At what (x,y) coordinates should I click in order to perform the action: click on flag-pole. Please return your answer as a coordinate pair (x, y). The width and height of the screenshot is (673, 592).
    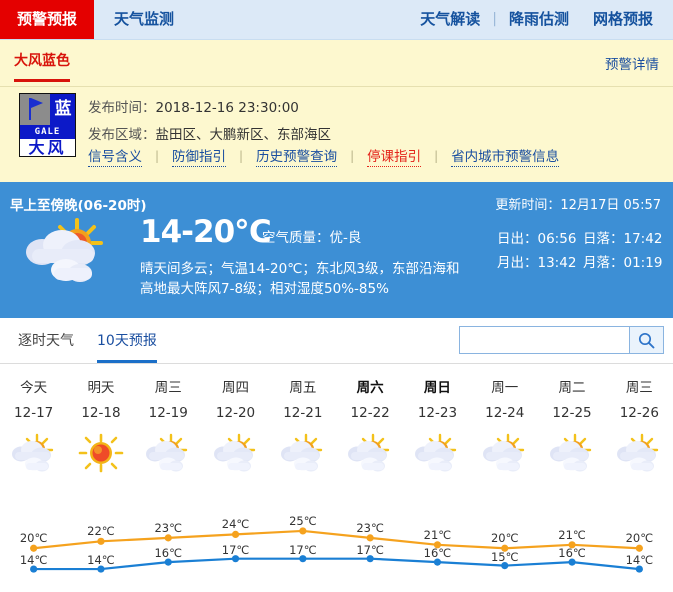
    Looking at the image, I should click on (30, 109).